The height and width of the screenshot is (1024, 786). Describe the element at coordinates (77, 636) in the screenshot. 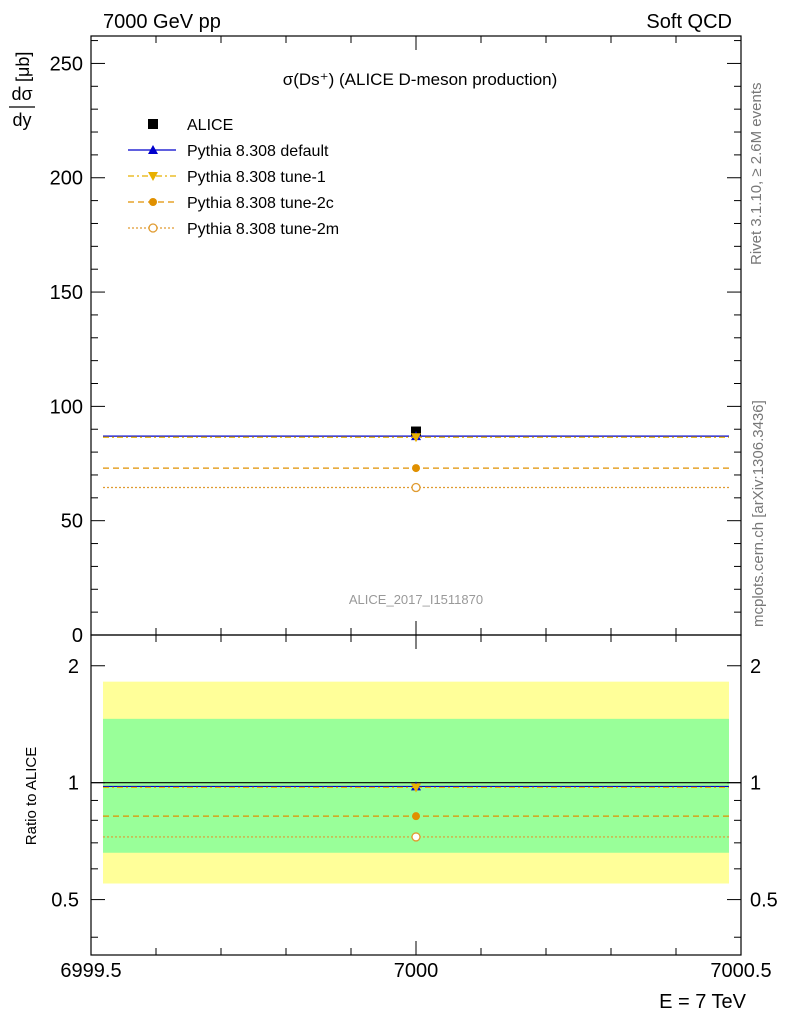

I see `main-y-tick-label: 0` at that location.